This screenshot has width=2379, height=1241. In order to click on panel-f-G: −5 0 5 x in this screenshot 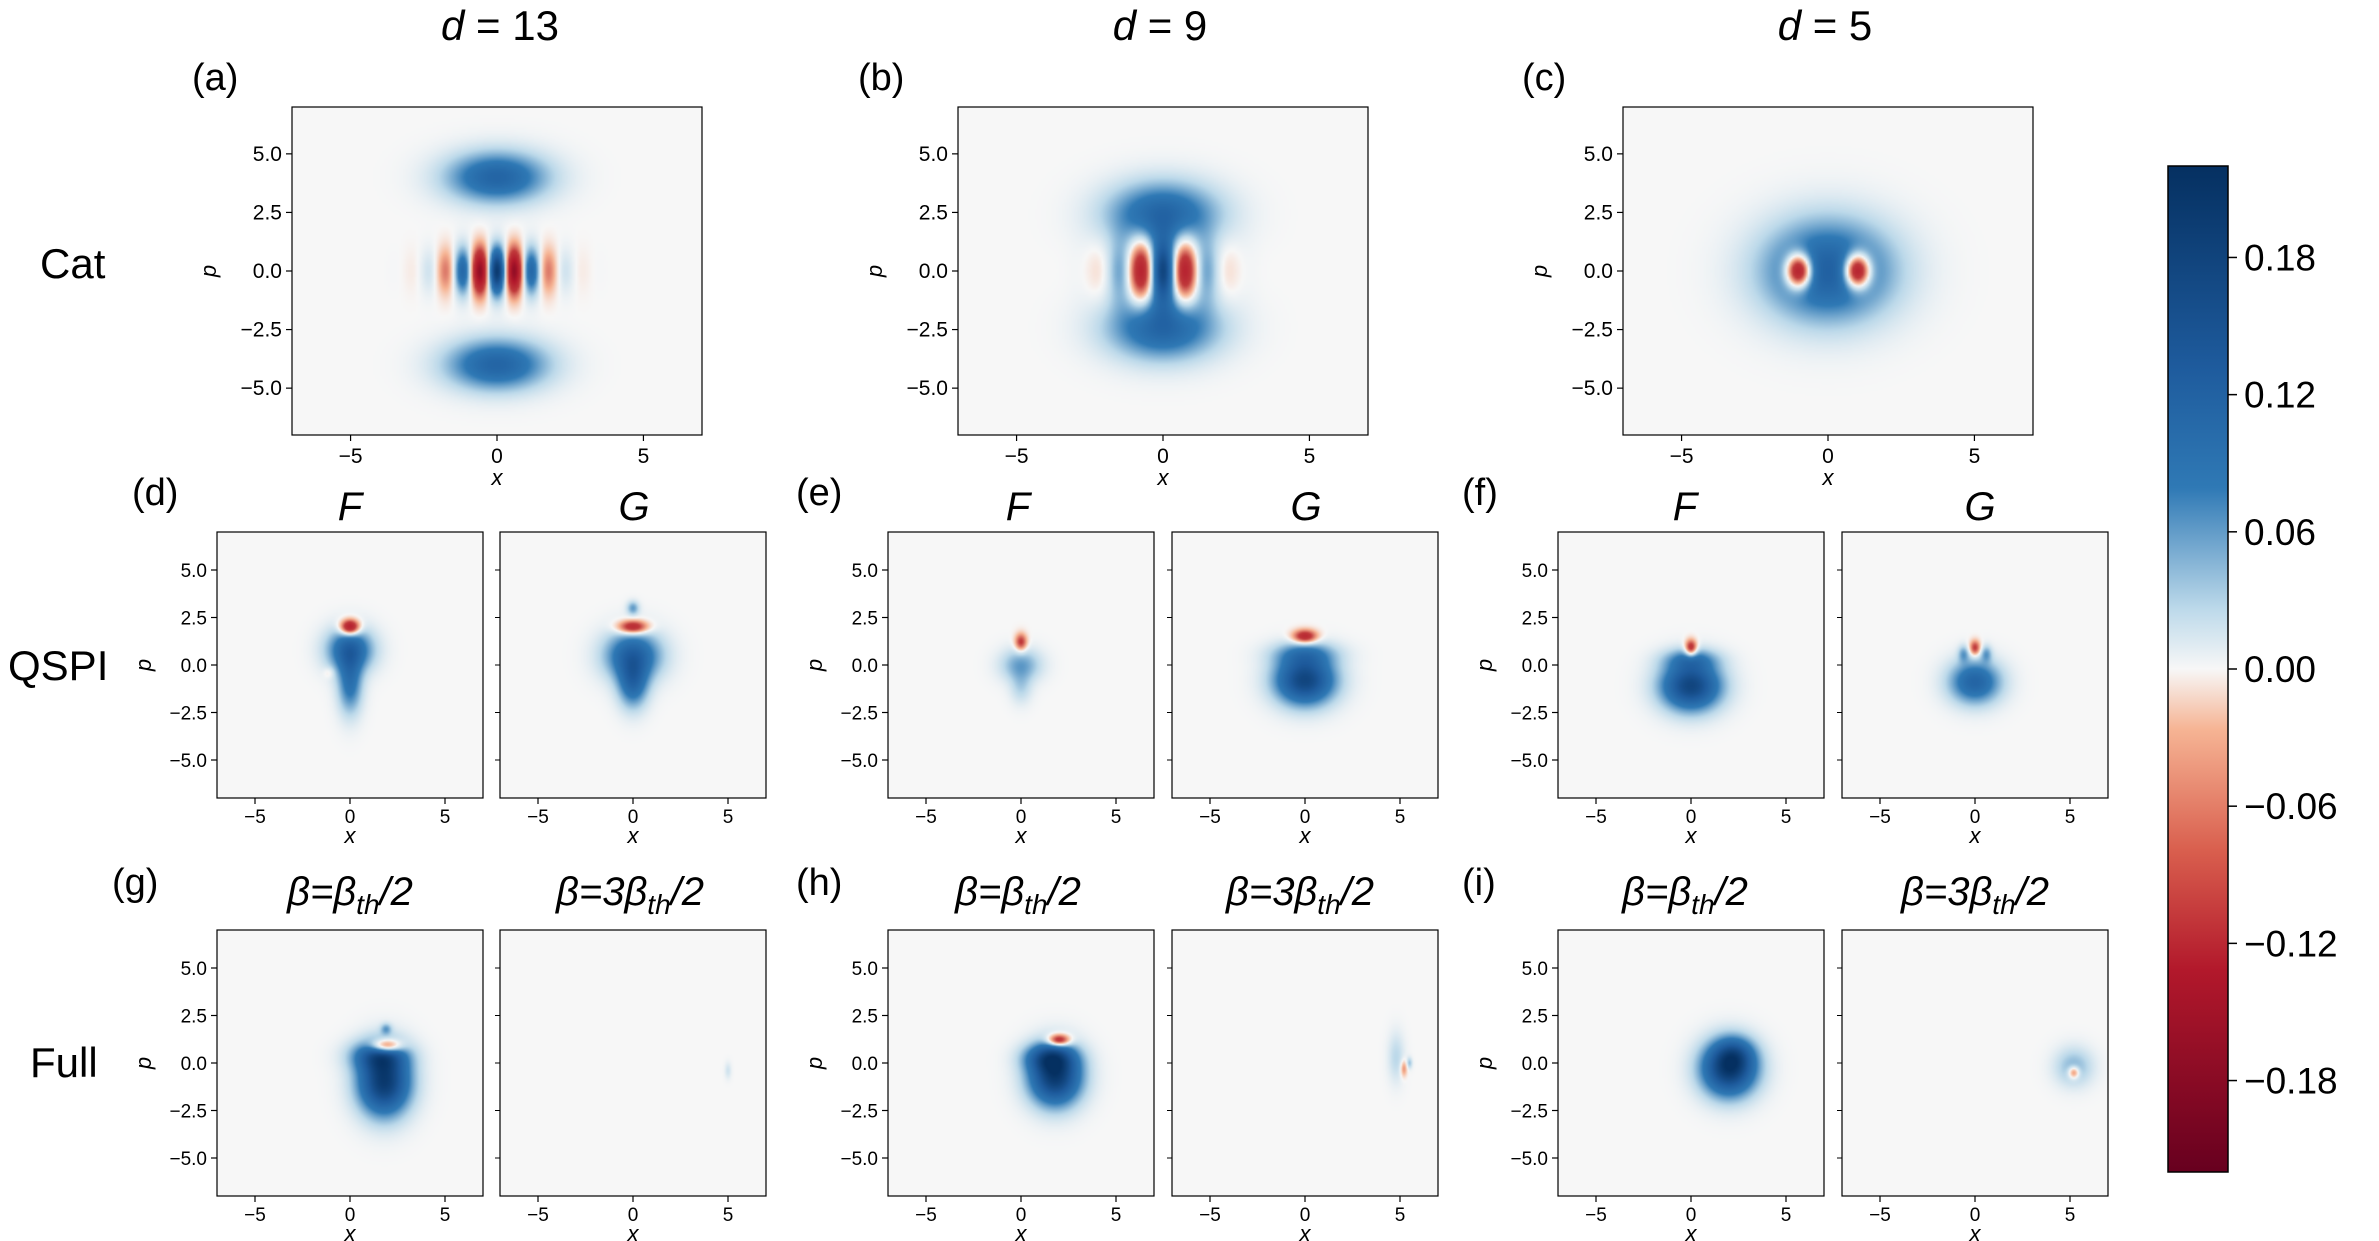, I will do `click(1973, 689)`.